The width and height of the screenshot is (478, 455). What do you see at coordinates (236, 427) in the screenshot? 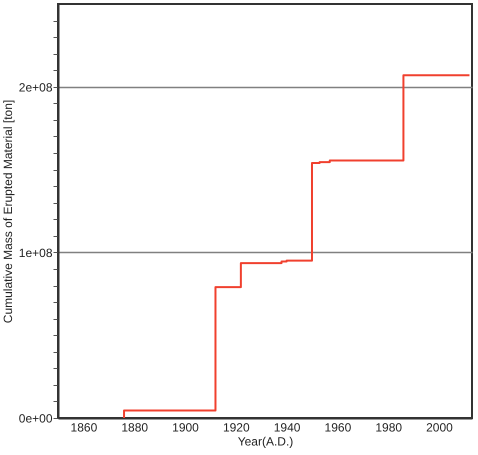
I see `x-tick-label: 1920` at bounding box center [236, 427].